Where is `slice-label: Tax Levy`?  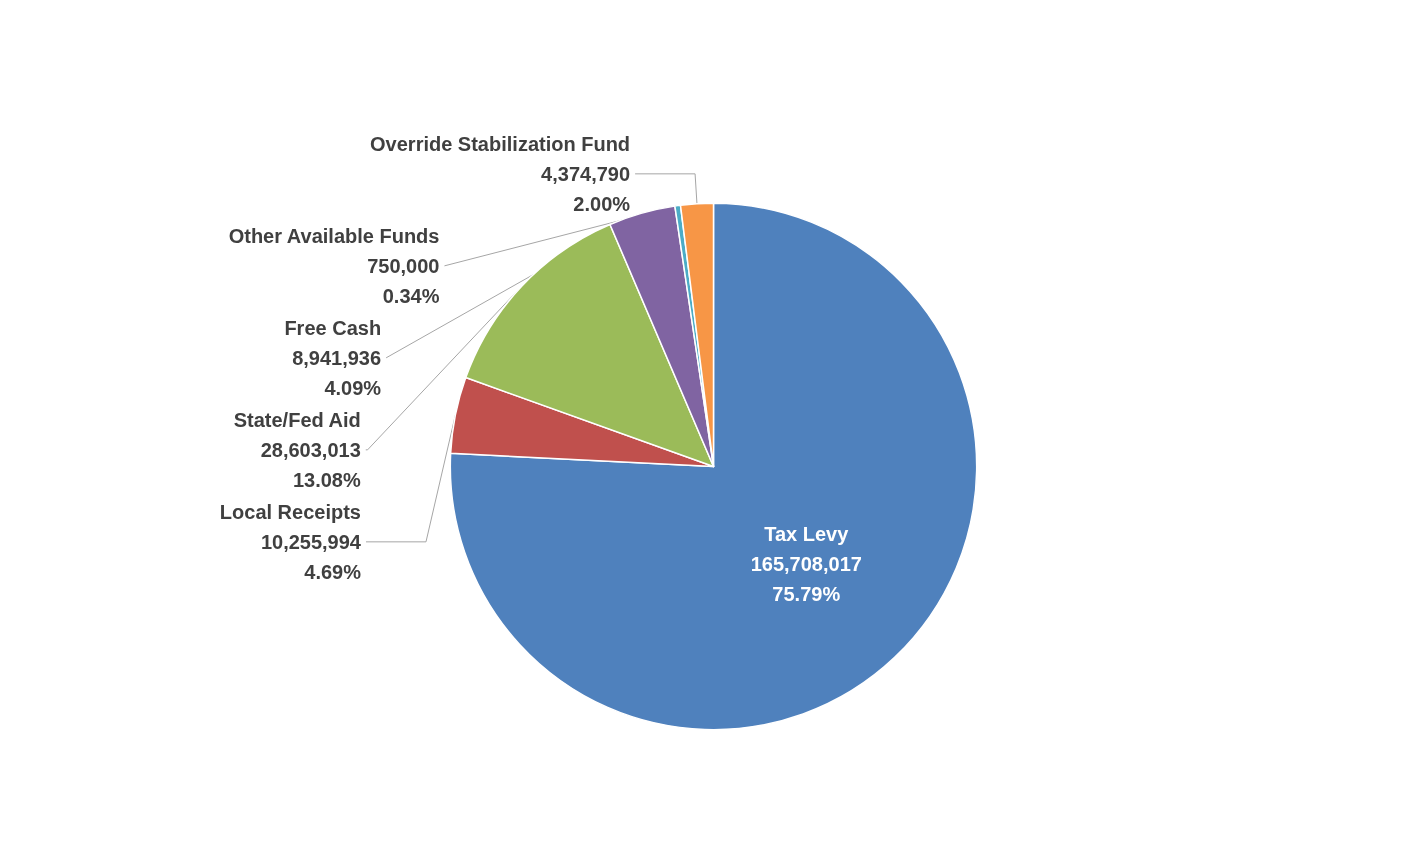
slice-label: Tax Levy is located at coordinates (807, 533).